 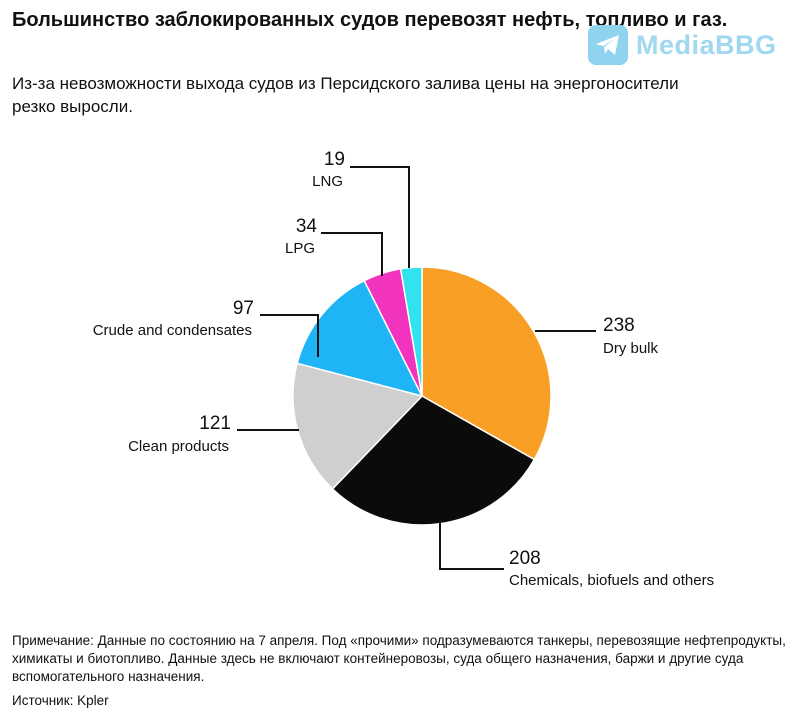 I want to click on leader-crude, so click(x=289, y=335).